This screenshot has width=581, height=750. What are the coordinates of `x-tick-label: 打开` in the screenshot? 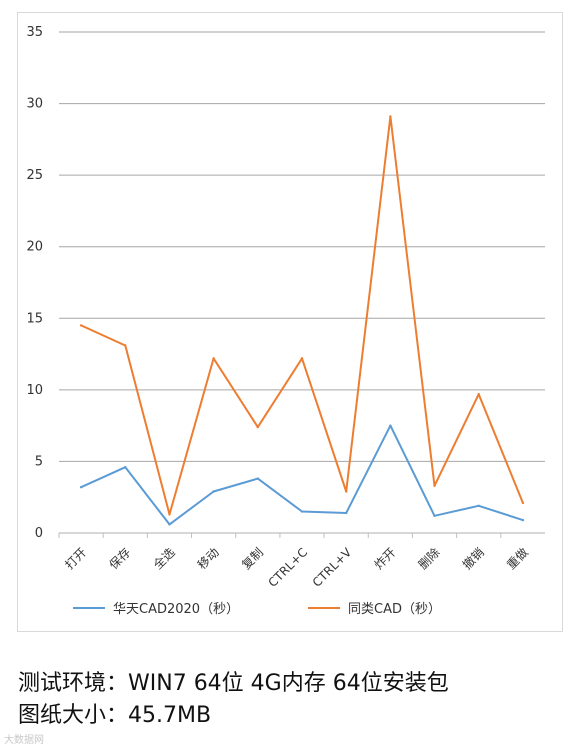 It's located at (75, 558).